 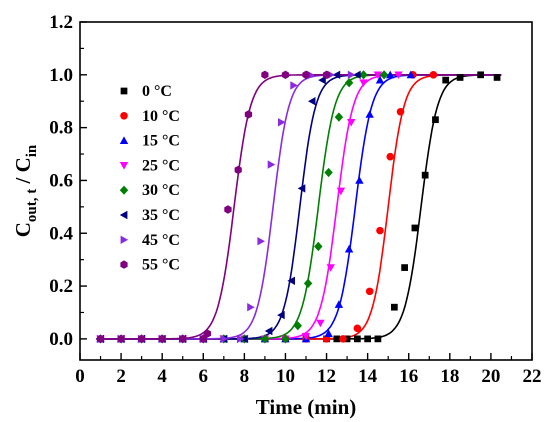 What do you see at coordinates (449, 376) in the screenshot?
I see `x-tick-label: 18` at bounding box center [449, 376].